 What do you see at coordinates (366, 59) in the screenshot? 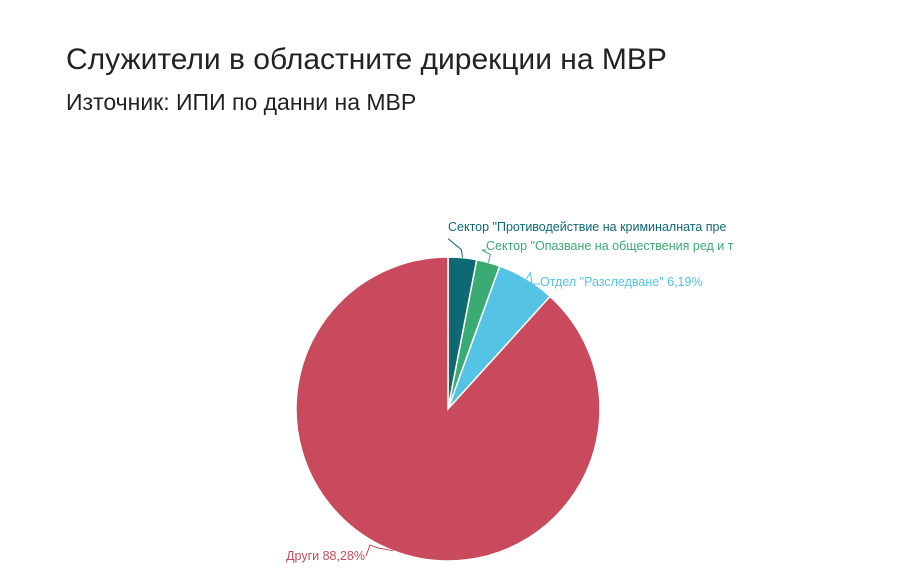
I see `chart-title: Служители в областните дирекции на МВР` at bounding box center [366, 59].